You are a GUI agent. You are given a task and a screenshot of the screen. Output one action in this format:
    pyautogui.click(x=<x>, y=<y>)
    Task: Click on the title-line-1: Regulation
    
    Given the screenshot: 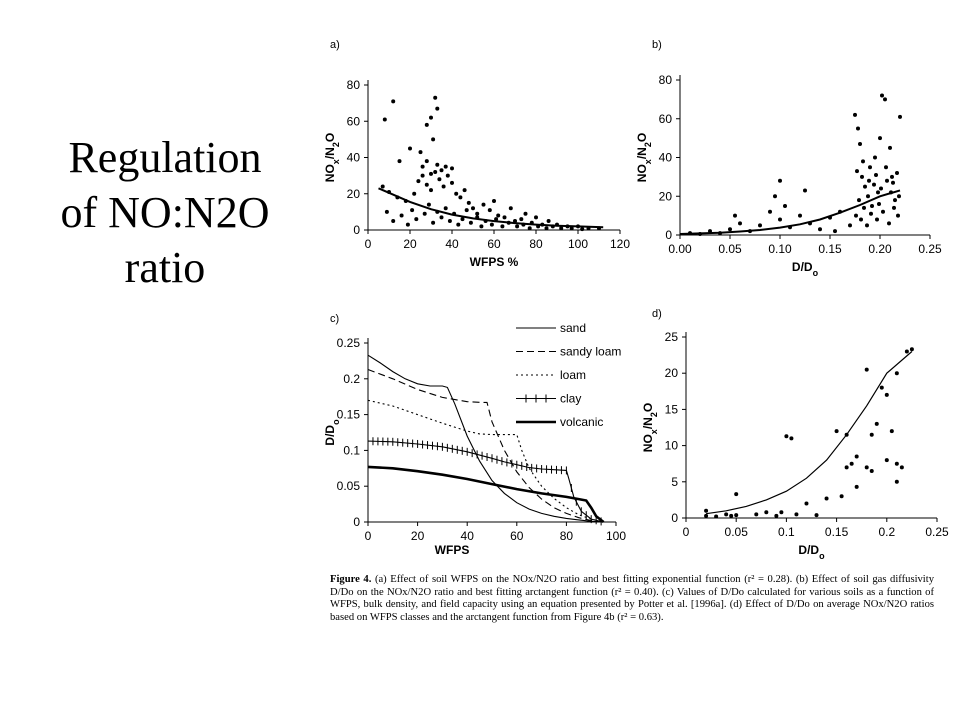 What is the action you would take?
    pyautogui.click(x=165, y=157)
    